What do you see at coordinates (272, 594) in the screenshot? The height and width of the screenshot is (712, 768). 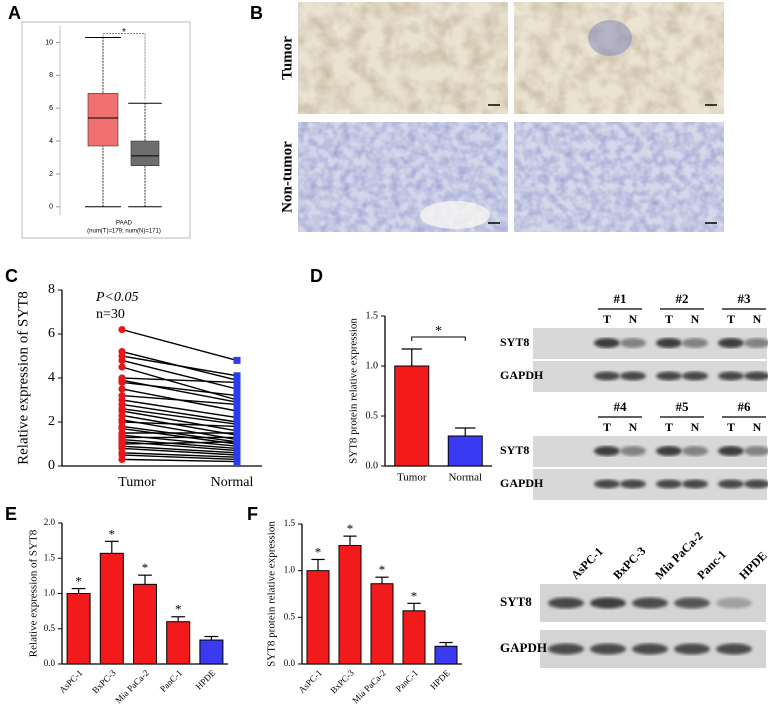 I see `y-axis-label: SYT8 protein relative expression` at bounding box center [272, 594].